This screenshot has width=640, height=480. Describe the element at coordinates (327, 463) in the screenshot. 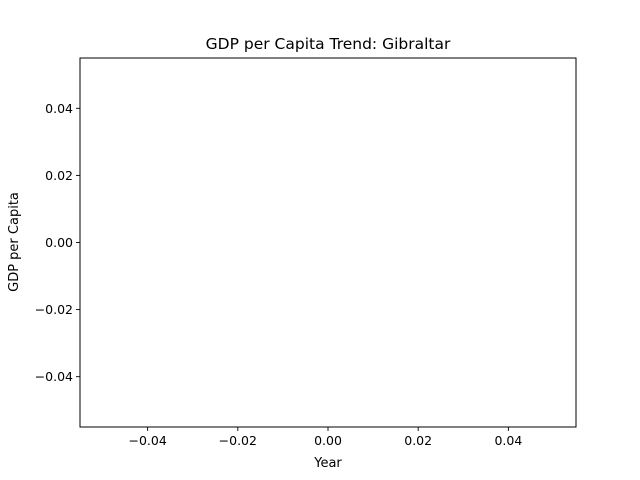

I see `x-axis-label: Year` at that location.